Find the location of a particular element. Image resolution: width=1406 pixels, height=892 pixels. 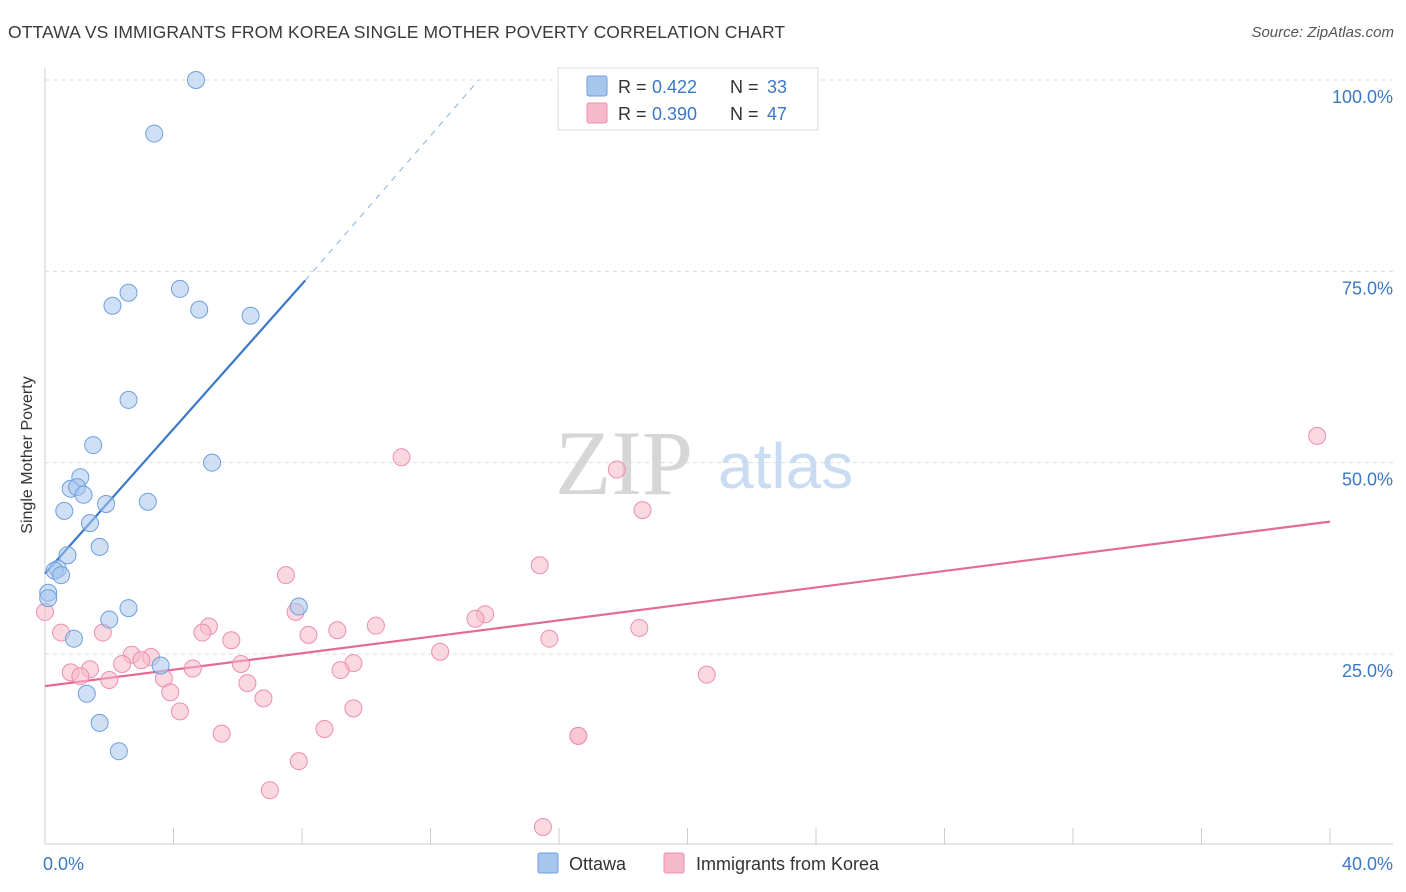

watermark-atlas: atlas is located at coordinates (785, 466).